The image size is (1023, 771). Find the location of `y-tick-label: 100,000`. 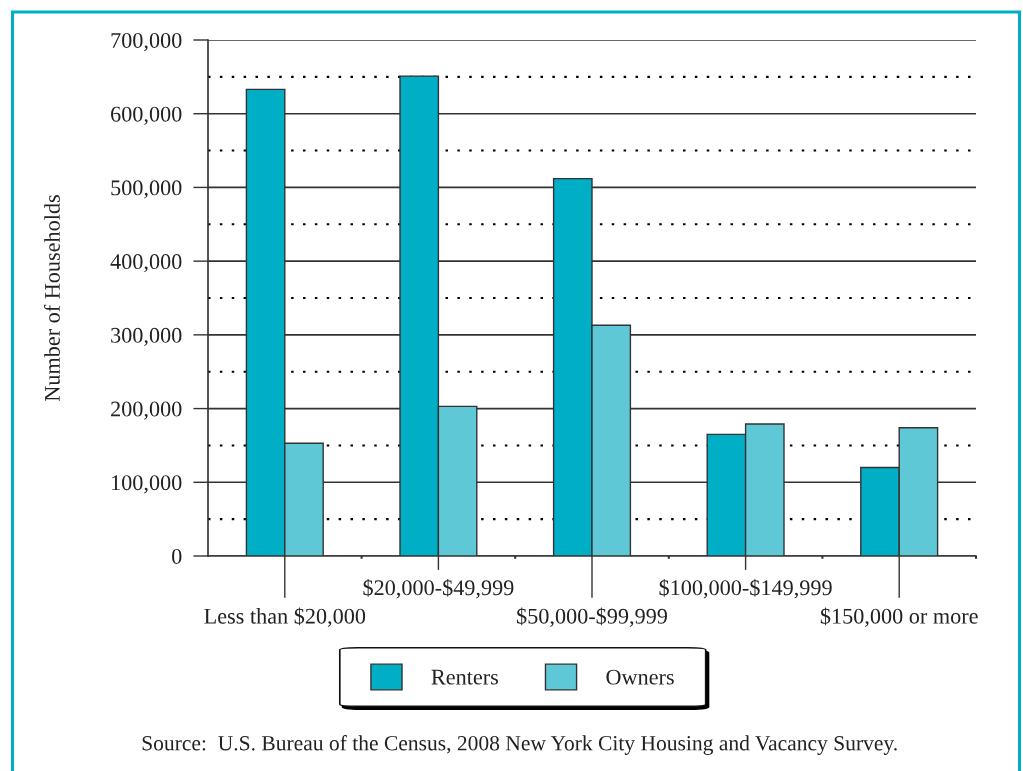

y-tick-label: 100,000 is located at coordinates (147, 484).